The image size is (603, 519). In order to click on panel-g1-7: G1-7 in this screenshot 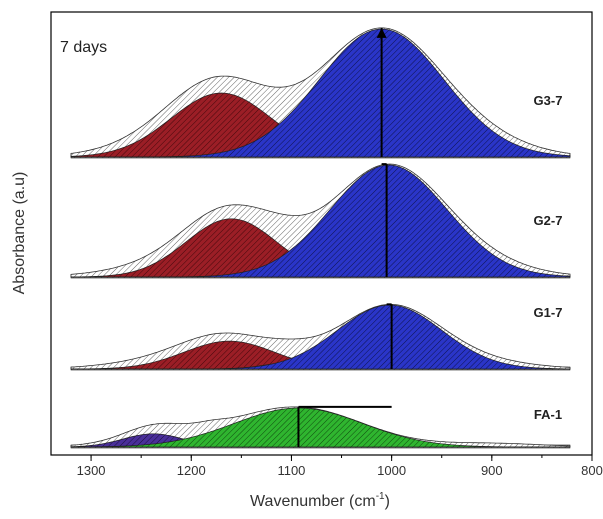, I will do `click(320, 337)`.